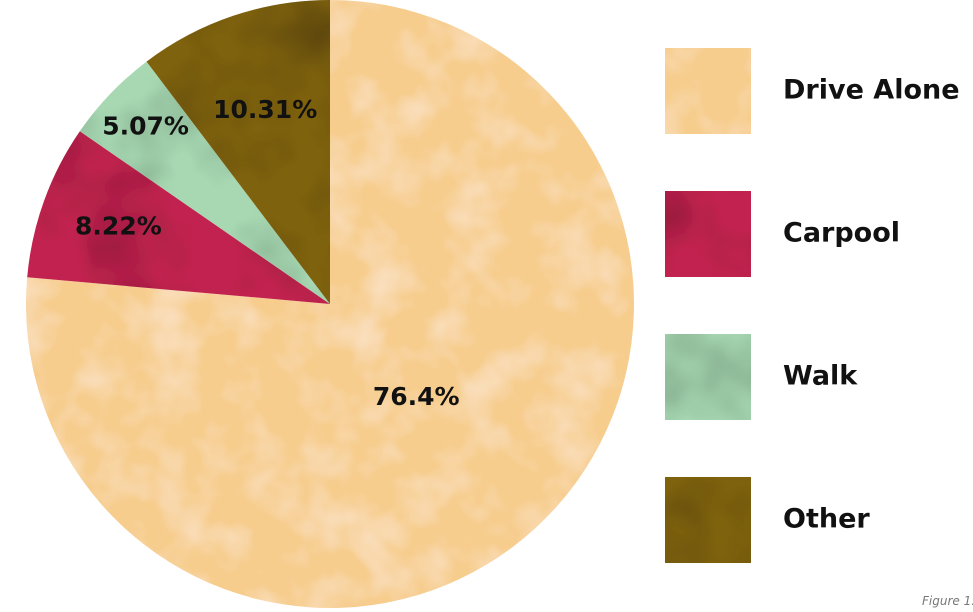 This screenshot has width=973, height=612. What do you see at coordinates (826, 519) in the screenshot?
I see `legend-label: Other` at bounding box center [826, 519].